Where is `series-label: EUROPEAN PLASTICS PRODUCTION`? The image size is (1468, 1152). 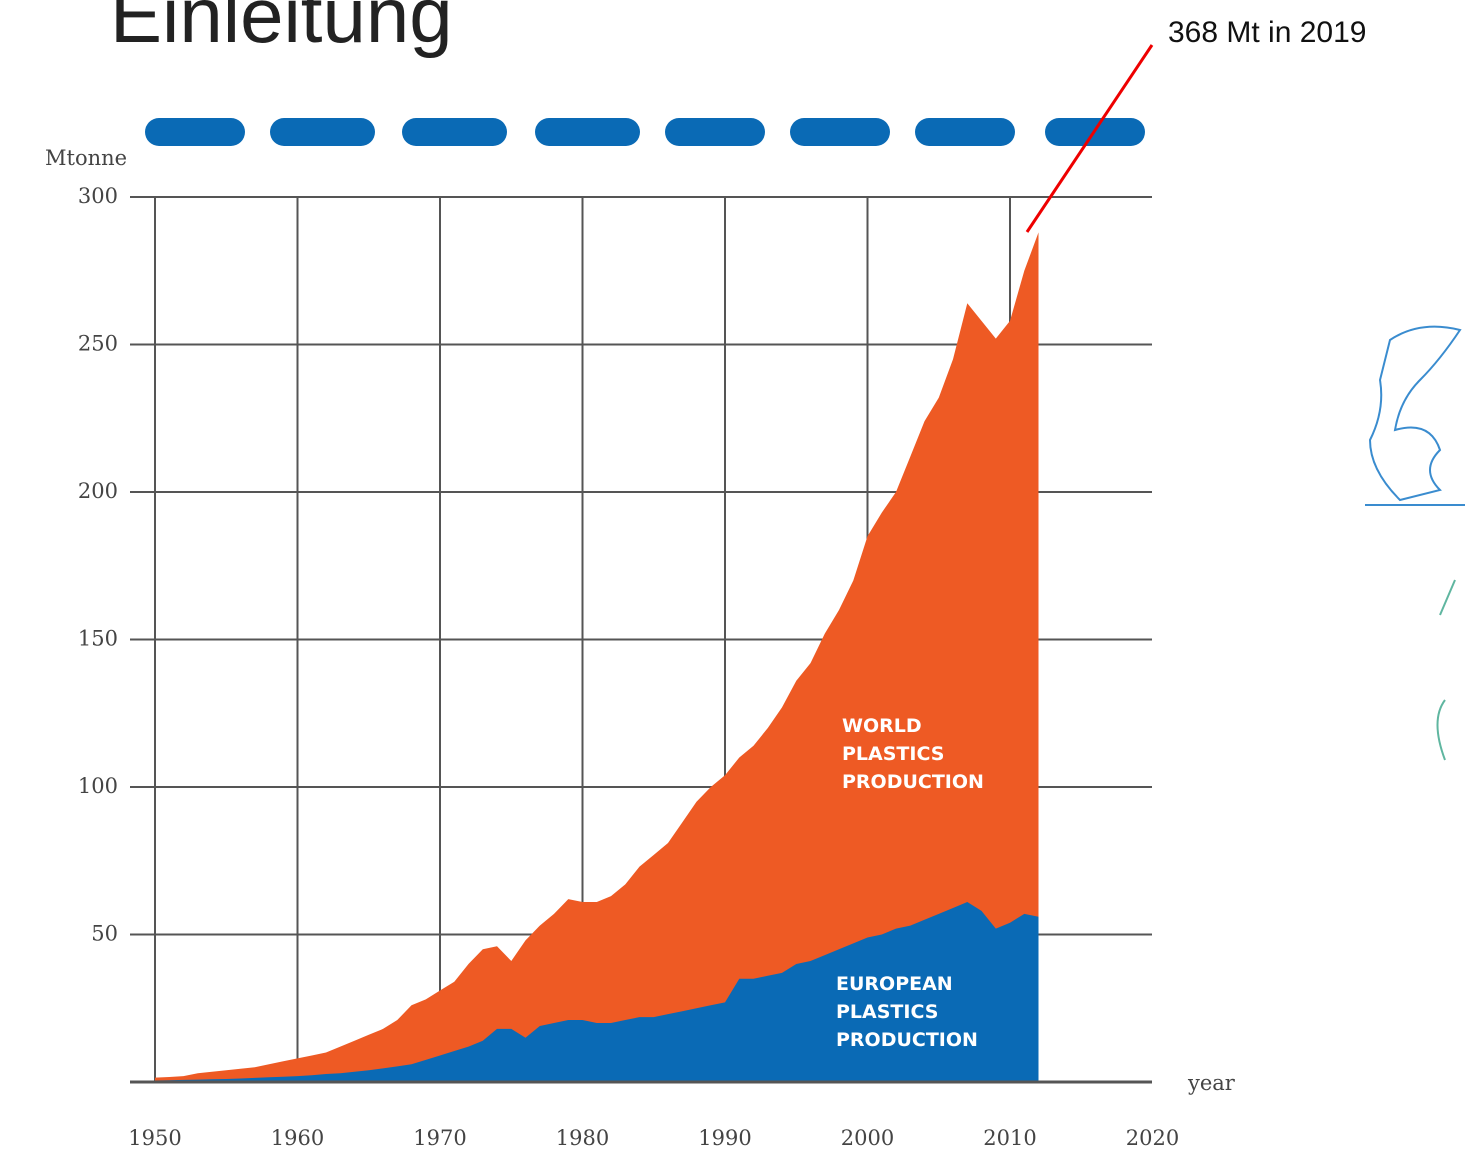
series-label: EUROPEAN PLASTICS PRODUCTION is located at coordinates (907, 1012).